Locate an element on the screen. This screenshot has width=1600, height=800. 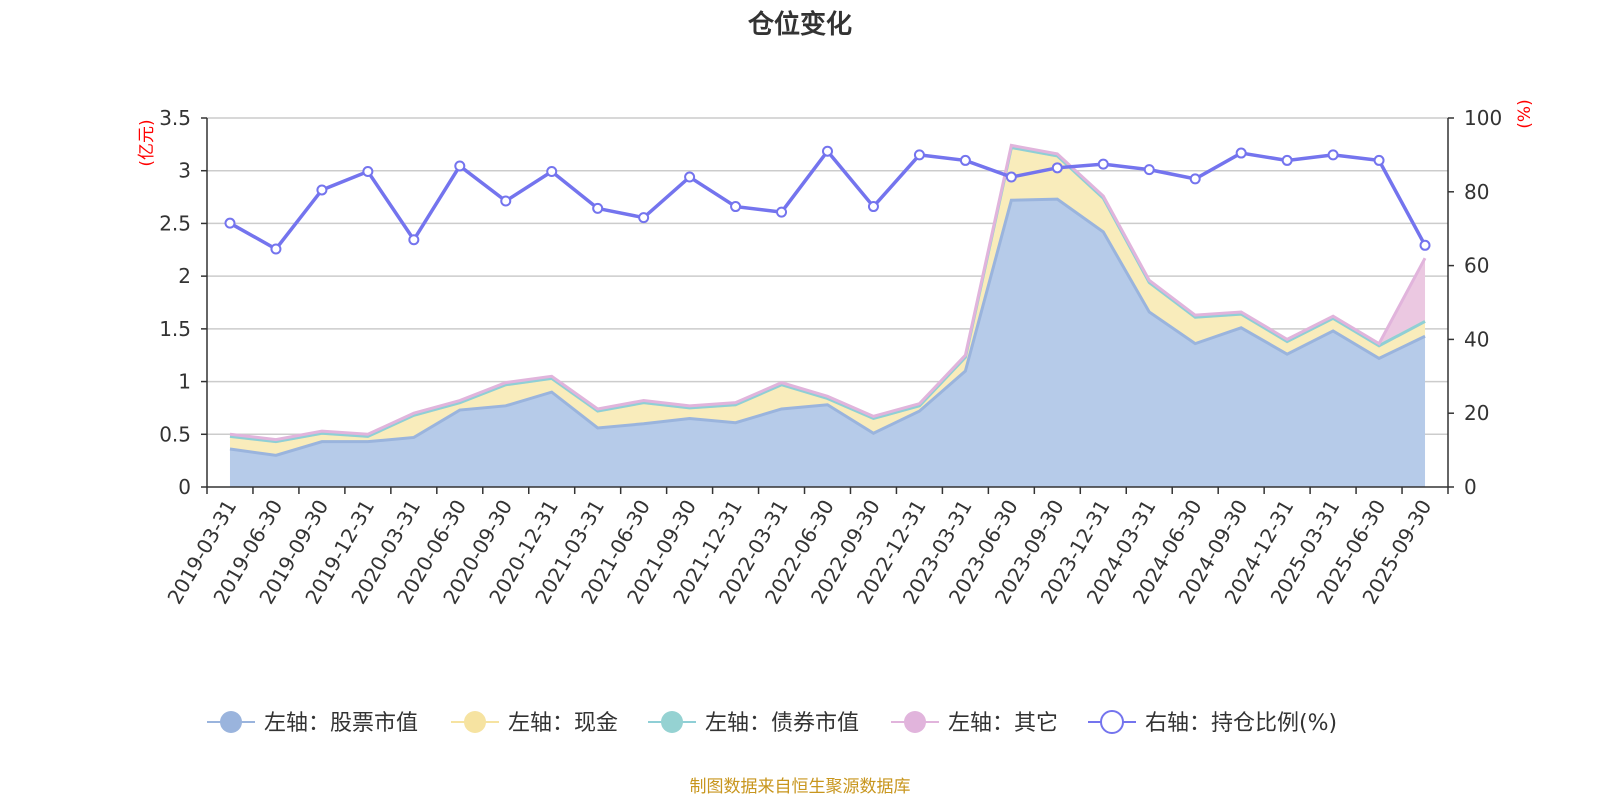
left-tick-label: 3.5 is located at coordinates (175, 118).